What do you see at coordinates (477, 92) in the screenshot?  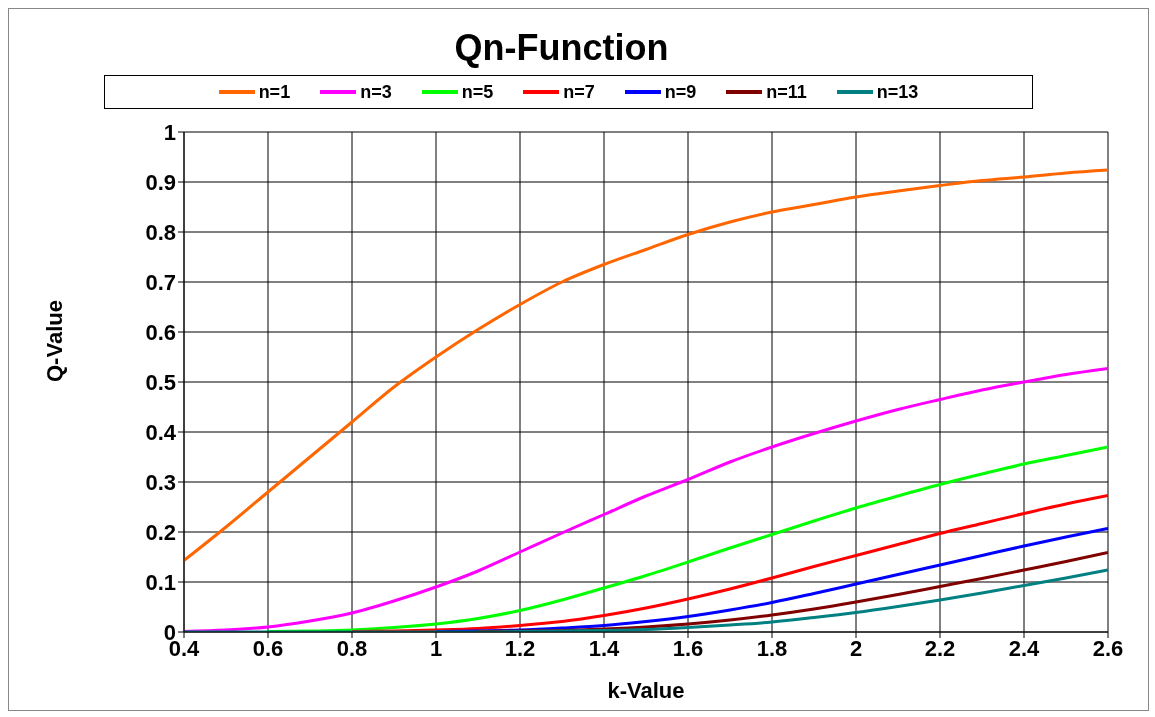 I see `legend-label: n=5` at bounding box center [477, 92].